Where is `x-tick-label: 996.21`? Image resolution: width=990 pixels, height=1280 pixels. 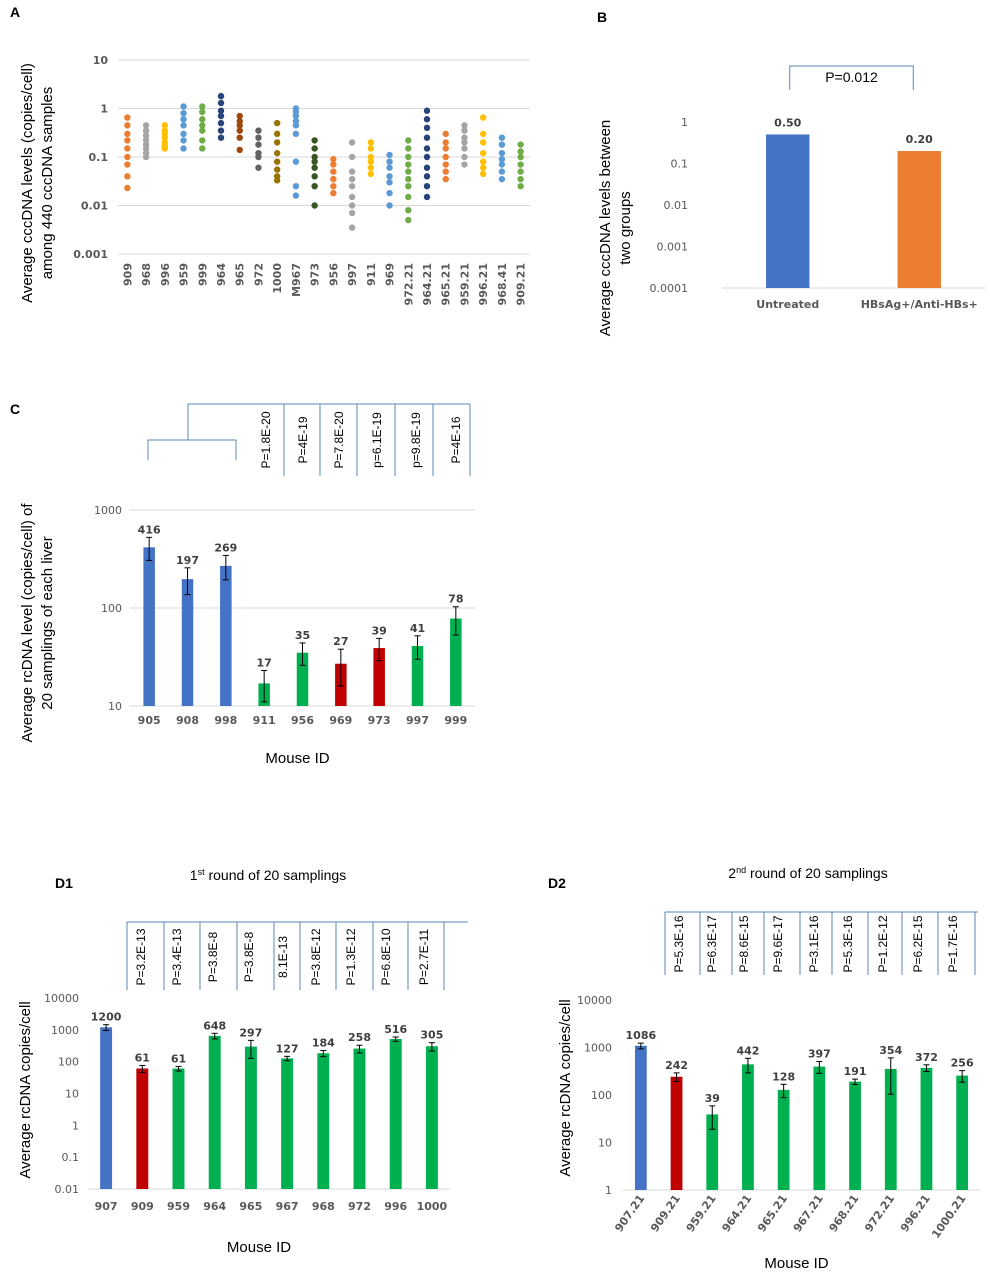
x-tick-label: 996.21 is located at coordinates (915, 1213).